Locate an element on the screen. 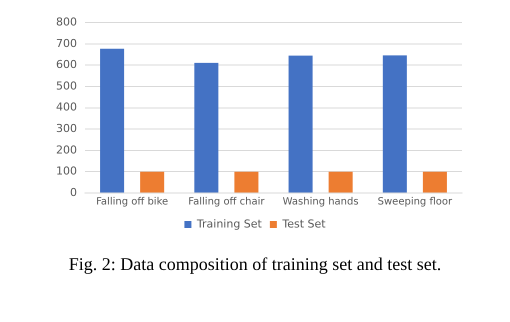  y-tick-label: 500 is located at coordinates (66, 85).